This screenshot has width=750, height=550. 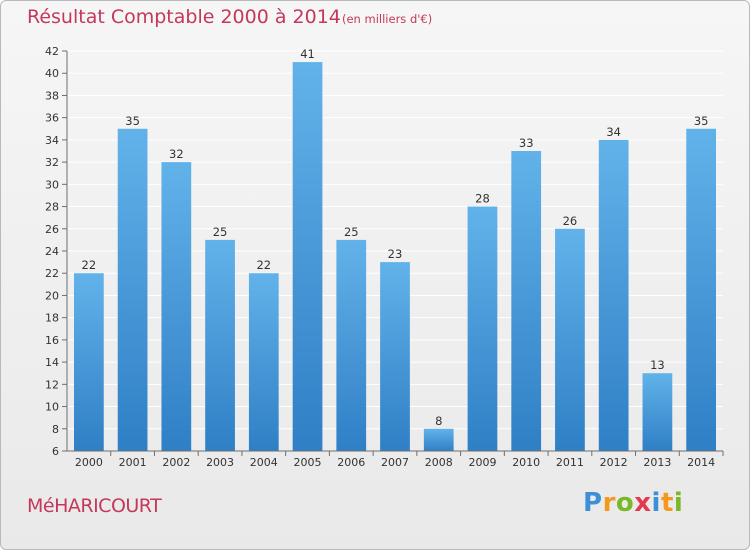 I want to click on x-tick-label-2010: 2010, so click(x=526, y=462).